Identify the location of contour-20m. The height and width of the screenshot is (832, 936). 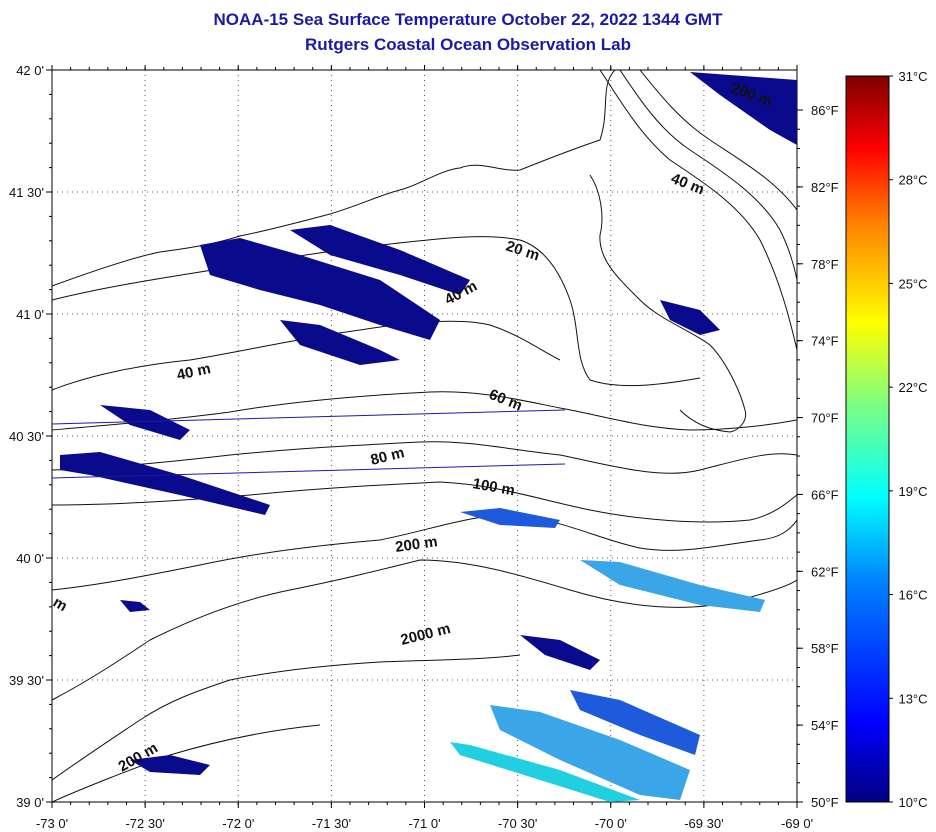
(376, 311).